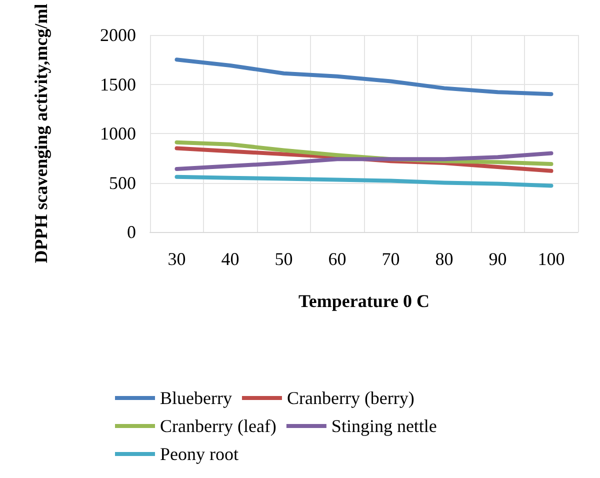 The height and width of the screenshot is (478, 600). I want to click on y-tick-label: 0, so click(131, 232).